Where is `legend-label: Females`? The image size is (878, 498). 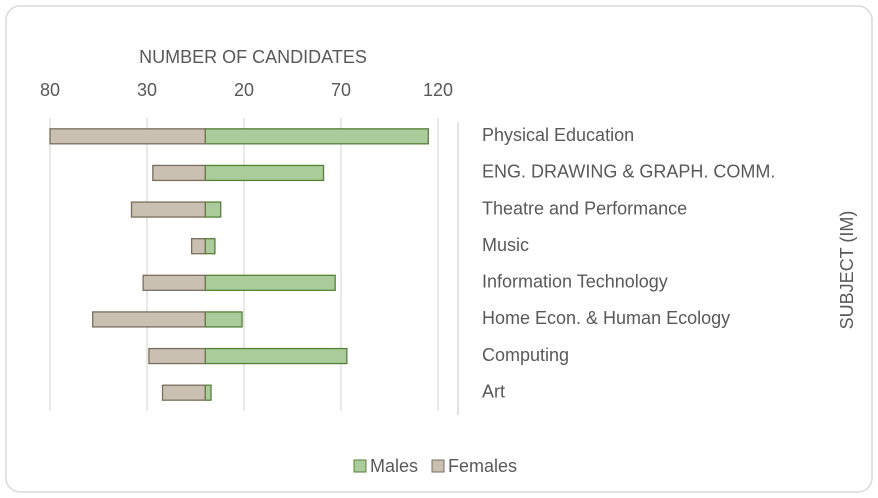
legend-label: Females is located at coordinates (482, 466).